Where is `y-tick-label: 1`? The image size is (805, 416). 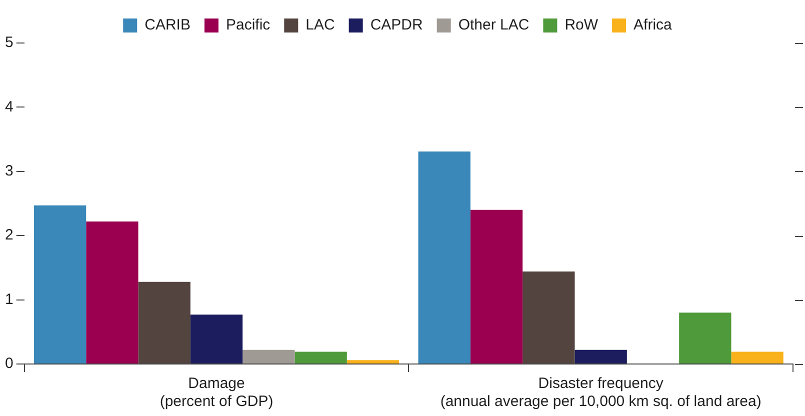
y-tick-label: 1 is located at coordinates (9, 299).